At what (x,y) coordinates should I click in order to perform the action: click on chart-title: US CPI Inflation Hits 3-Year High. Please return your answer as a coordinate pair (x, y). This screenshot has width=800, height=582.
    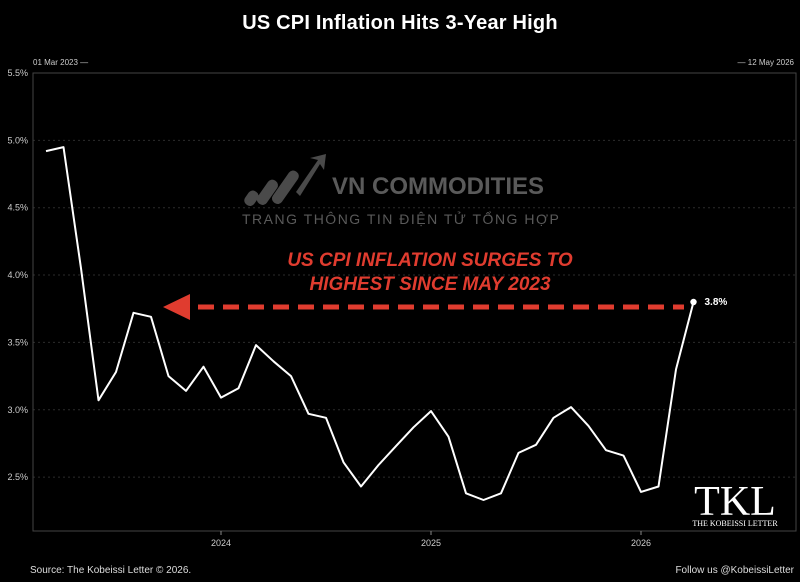
    Looking at the image, I should click on (400, 23).